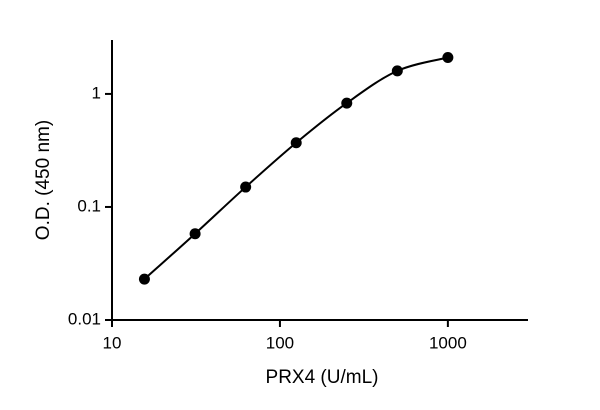 This screenshot has width=600, height=410. What do you see at coordinates (96, 92) in the screenshot?
I see `y-tick-label: 1` at bounding box center [96, 92].